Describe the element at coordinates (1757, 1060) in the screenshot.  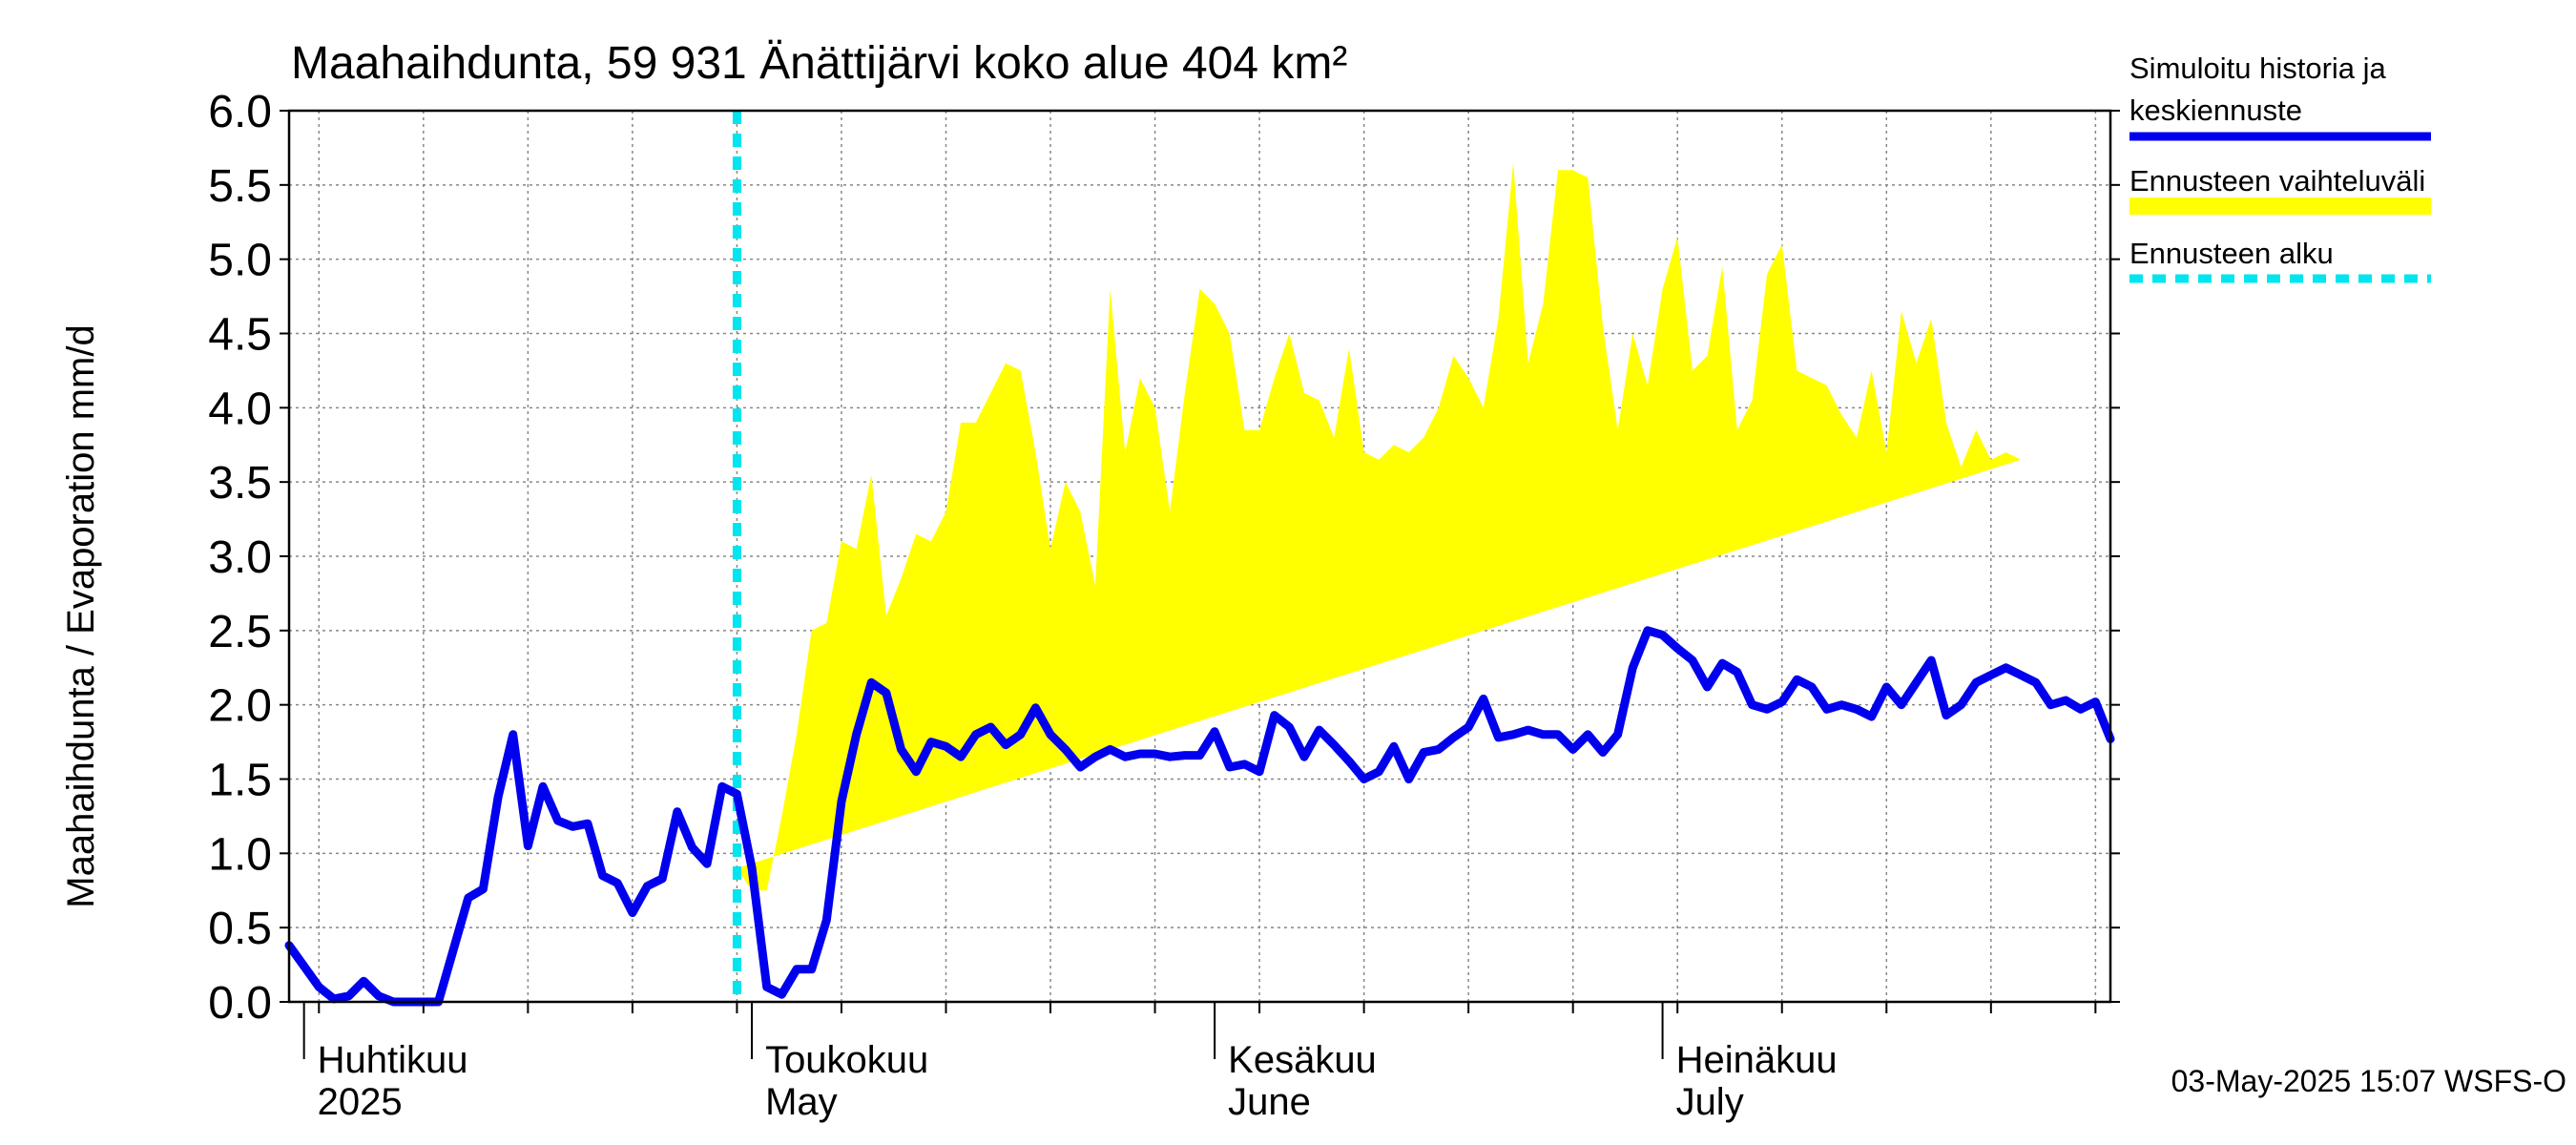
I see `month-label-fi: Heinäkuu` at that location.